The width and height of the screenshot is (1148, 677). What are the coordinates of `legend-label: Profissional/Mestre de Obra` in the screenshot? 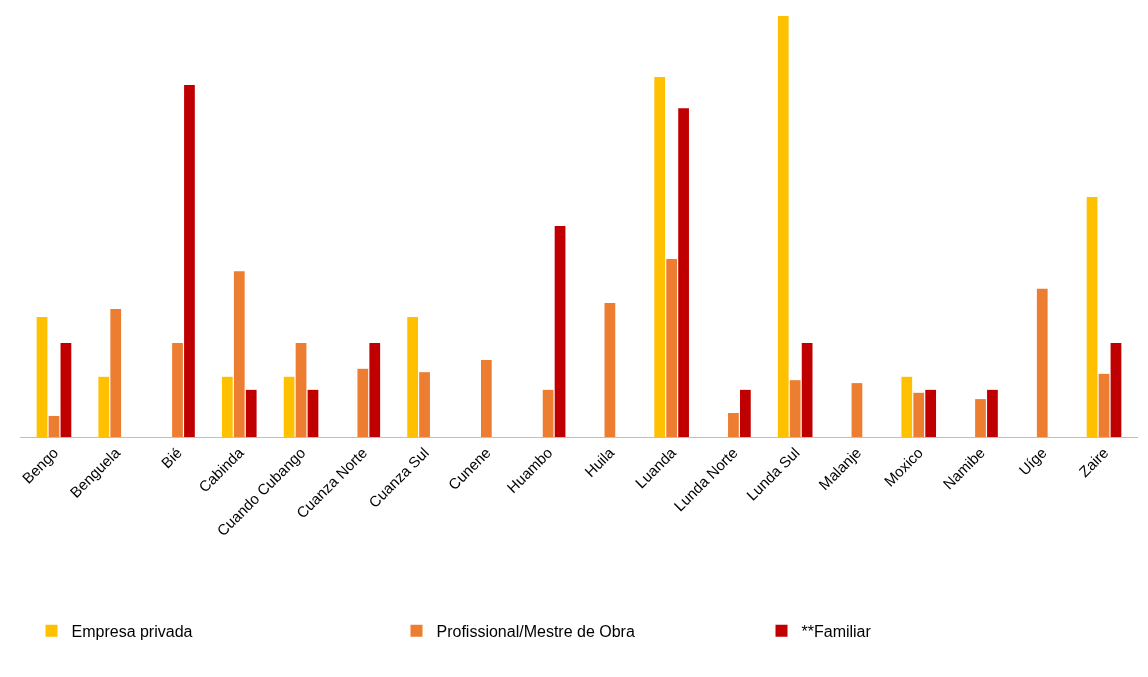 It's located at (535, 631).